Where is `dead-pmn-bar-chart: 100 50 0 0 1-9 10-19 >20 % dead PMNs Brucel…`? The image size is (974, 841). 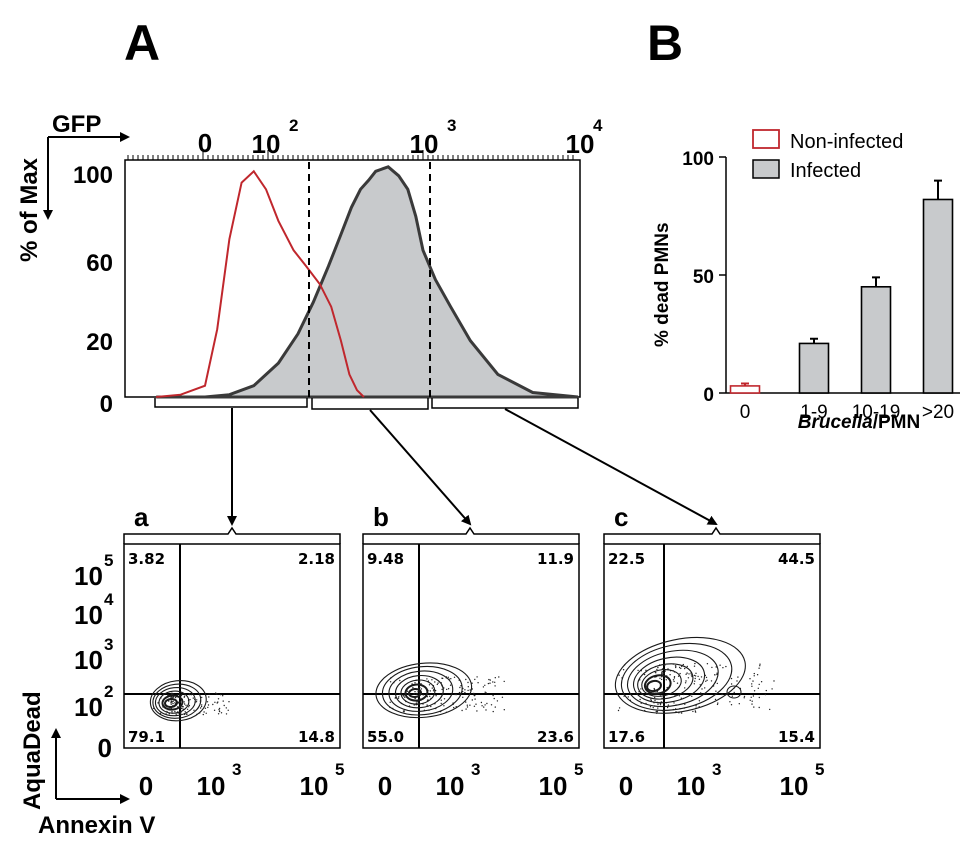 dead-pmn-bar-chart: 100 50 0 0 1-9 10-19 >20 % dead PMNs Brucel… is located at coordinates (806, 281).